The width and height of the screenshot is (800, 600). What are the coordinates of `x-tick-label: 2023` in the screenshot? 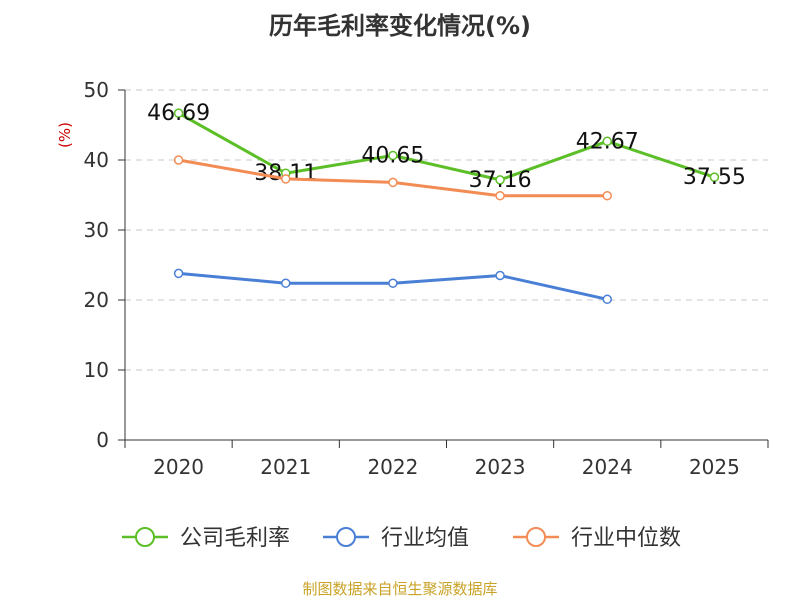 It's located at (500, 467).